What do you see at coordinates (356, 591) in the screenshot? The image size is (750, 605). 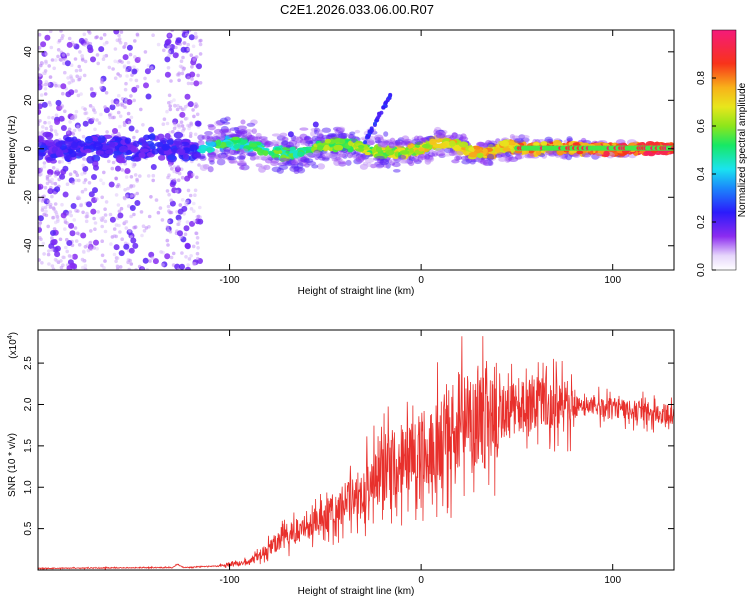 I see `snr-x-label: Height of straight line (km)` at bounding box center [356, 591].